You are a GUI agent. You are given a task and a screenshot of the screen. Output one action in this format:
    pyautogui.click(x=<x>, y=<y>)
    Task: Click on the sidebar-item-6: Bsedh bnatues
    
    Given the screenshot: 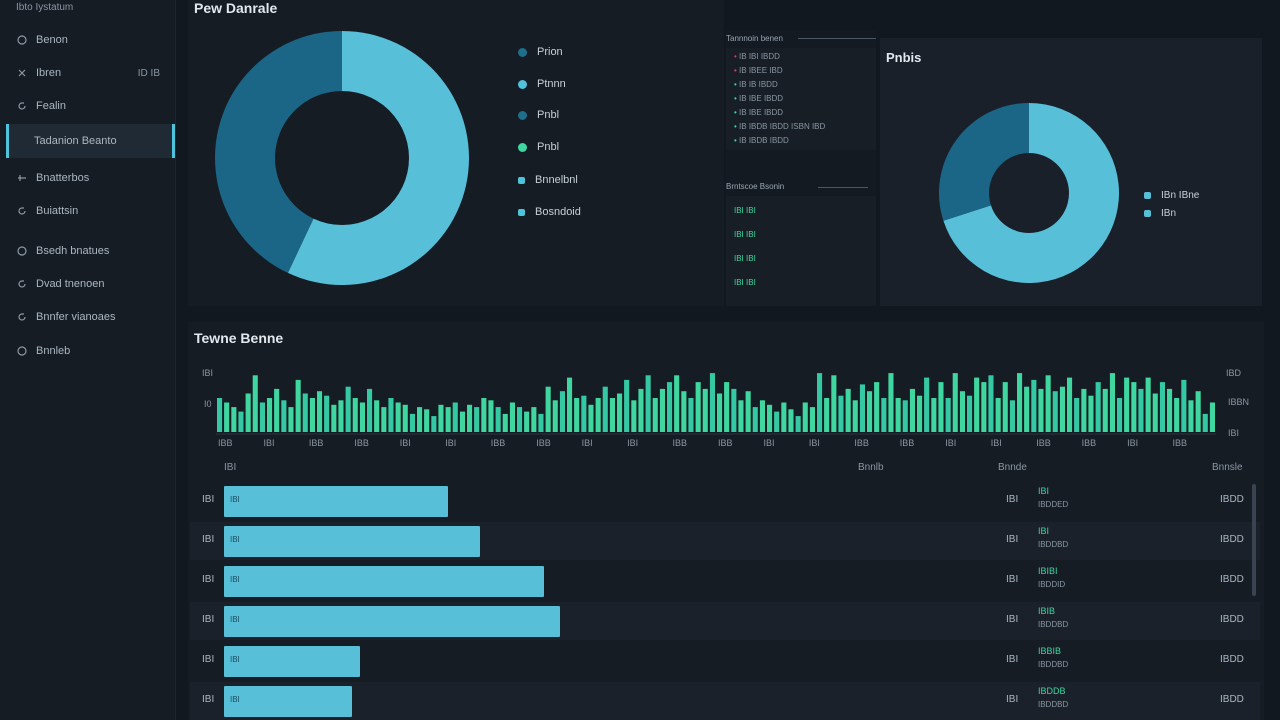 What is the action you would take?
    pyautogui.click(x=88, y=251)
    